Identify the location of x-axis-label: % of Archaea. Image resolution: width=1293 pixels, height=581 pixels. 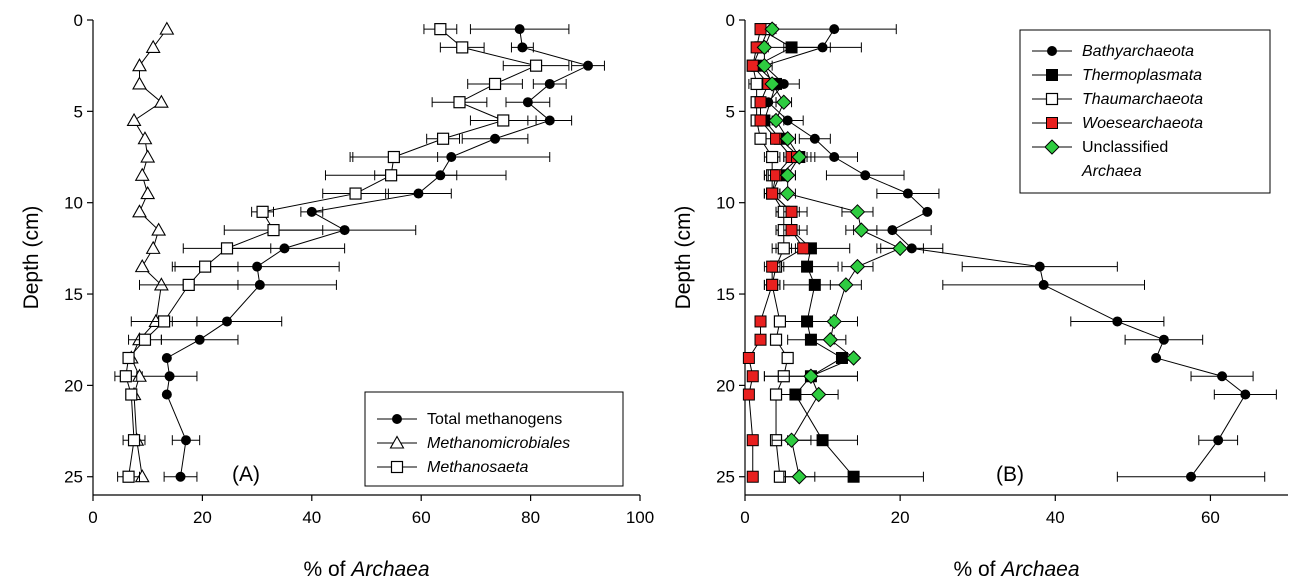
(1016, 569).